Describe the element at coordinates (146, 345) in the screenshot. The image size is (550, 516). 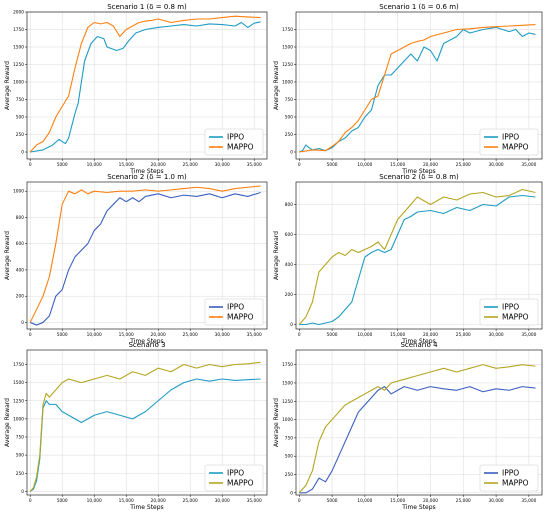
I see `chart-title: Scenario 3` at that location.